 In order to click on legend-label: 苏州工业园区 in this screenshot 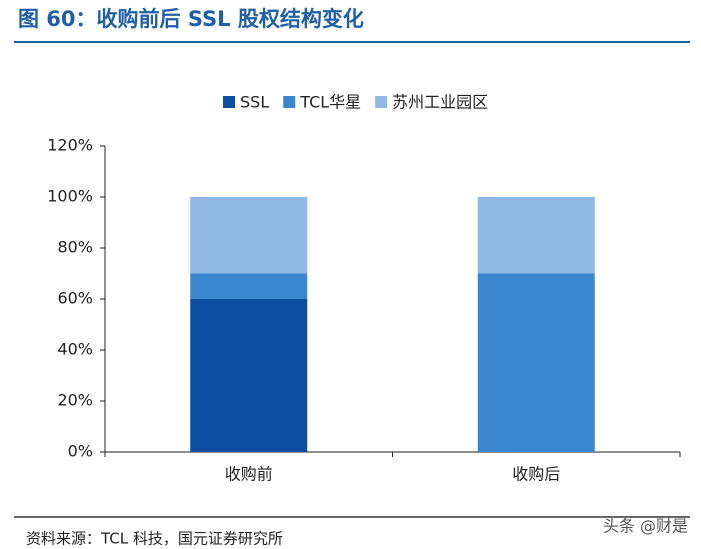, I will do `click(440, 102)`.